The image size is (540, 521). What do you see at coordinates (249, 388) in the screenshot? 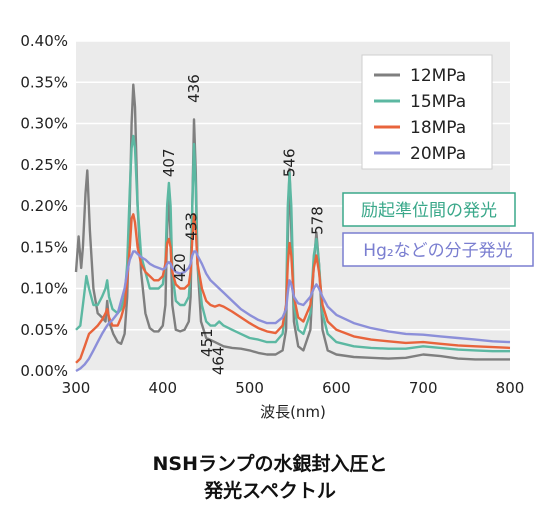
I see `x-tick-label: 500` at bounding box center [249, 388].